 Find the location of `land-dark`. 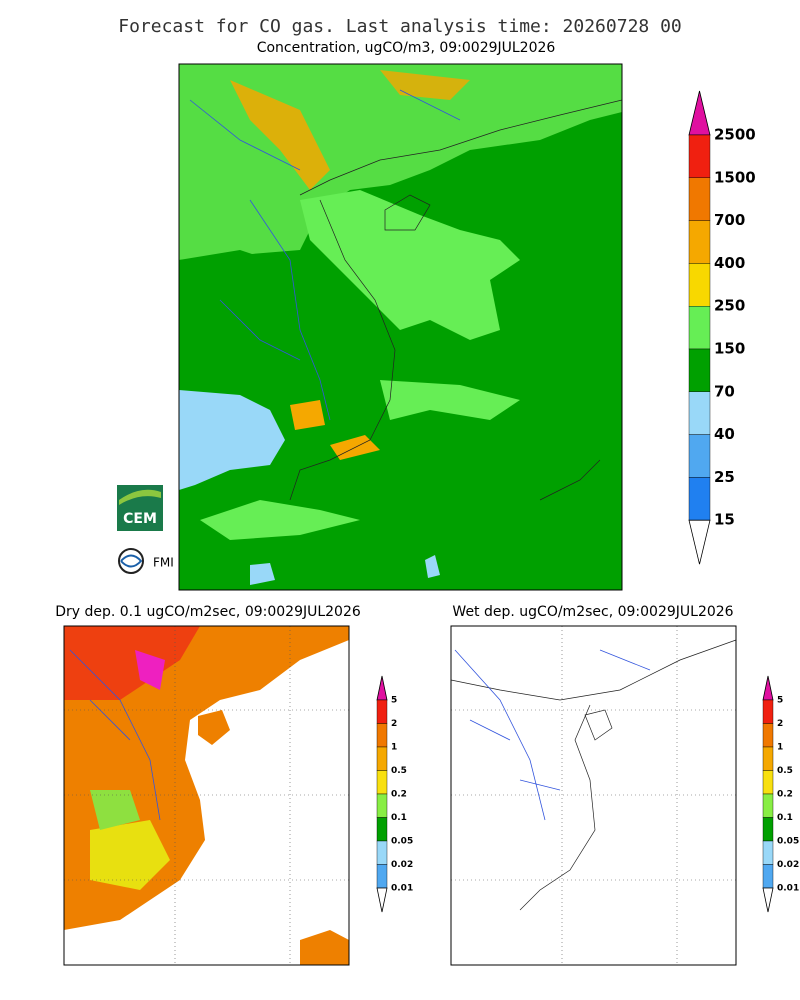

land-dark is located at coordinates (254, 295).